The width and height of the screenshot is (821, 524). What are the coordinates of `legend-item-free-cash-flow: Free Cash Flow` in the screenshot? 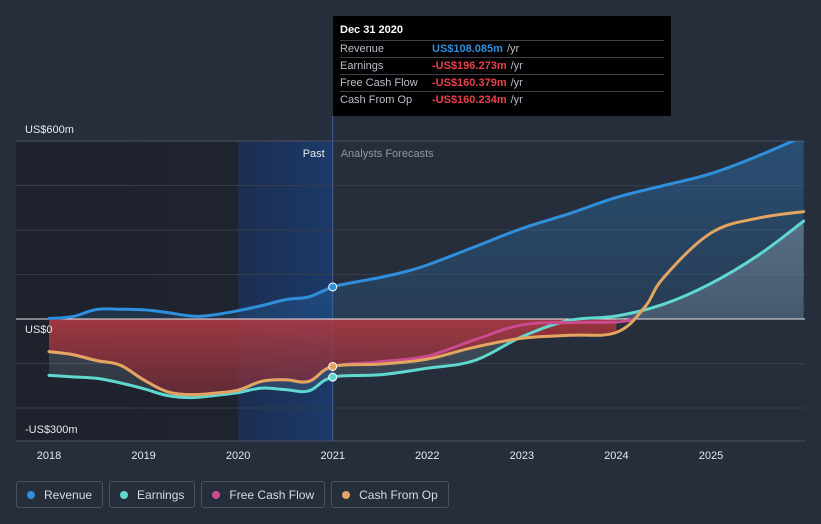 It's located at (263, 494).